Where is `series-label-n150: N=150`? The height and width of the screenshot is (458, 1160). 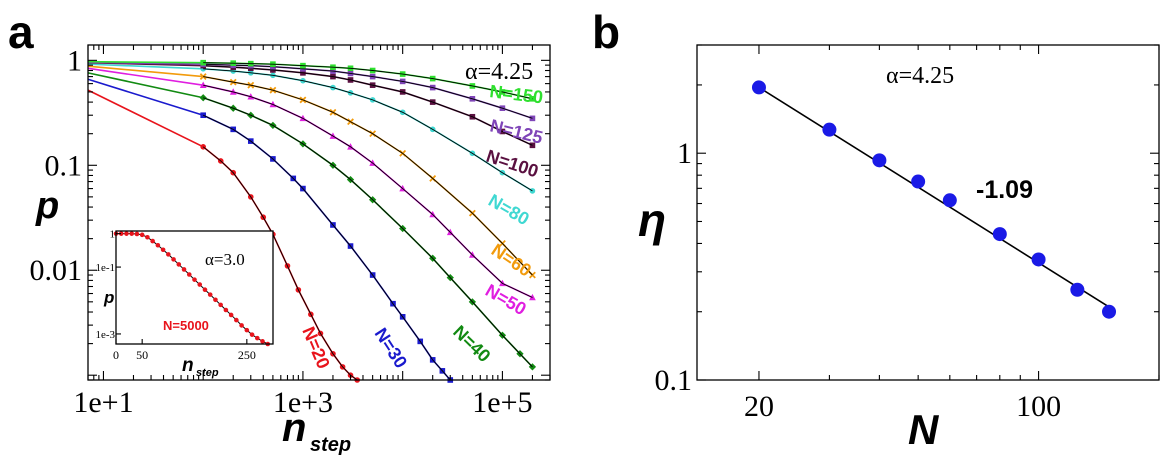
series-label-n150: N=150 is located at coordinates (517, 94).